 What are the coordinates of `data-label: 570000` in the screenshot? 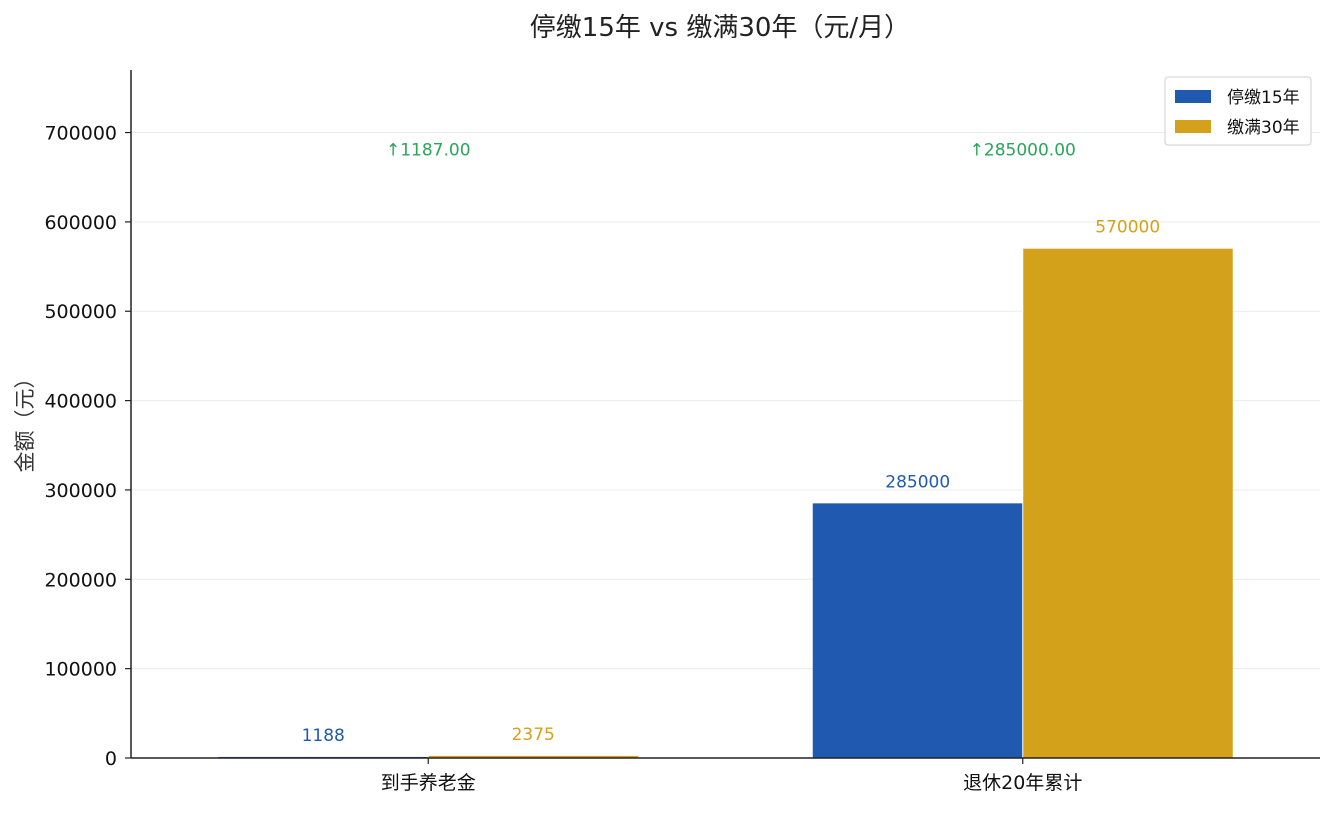 It's located at (1127, 228).